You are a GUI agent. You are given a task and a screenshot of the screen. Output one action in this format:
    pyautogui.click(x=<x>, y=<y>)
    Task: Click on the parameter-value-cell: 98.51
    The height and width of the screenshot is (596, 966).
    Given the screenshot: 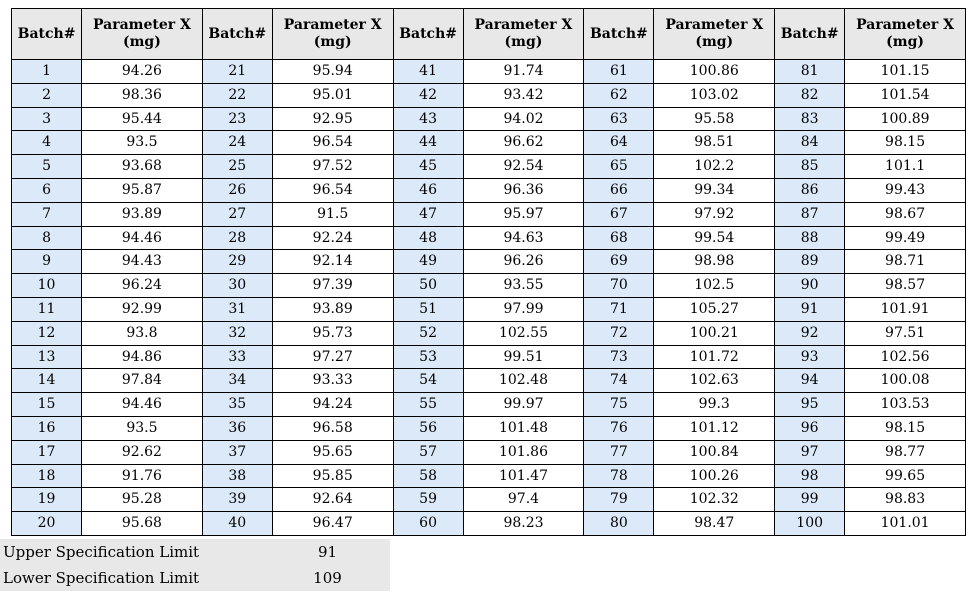 What is the action you would take?
    pyautogui.click(x=714, y=143)
    